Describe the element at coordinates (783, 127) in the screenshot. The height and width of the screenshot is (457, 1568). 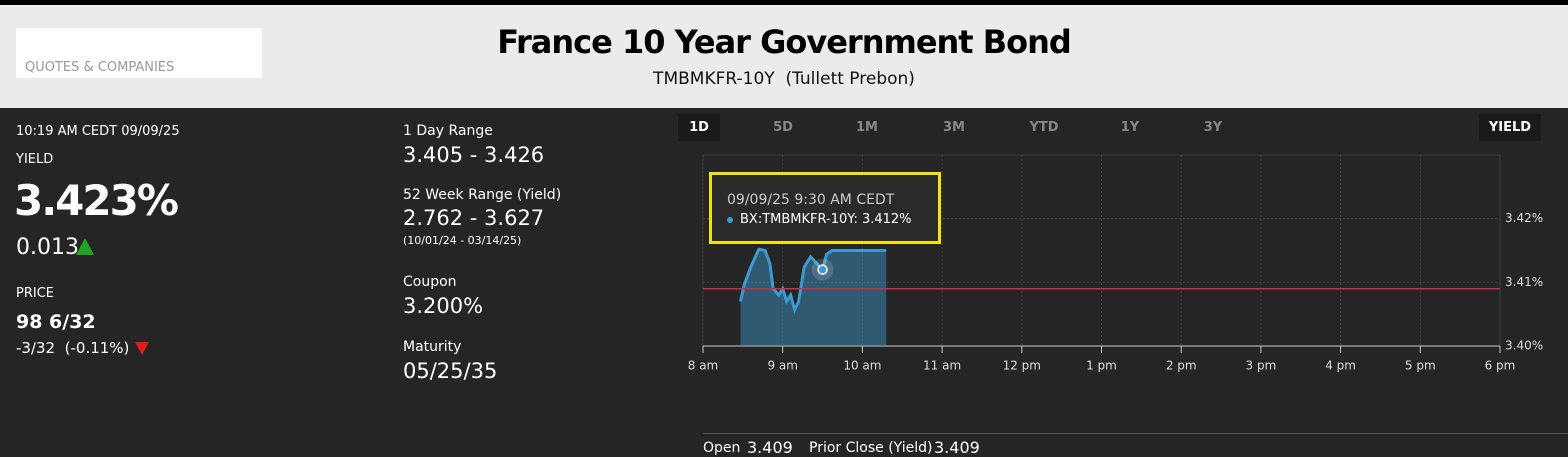
I see `range-tab: 5D` at that location.